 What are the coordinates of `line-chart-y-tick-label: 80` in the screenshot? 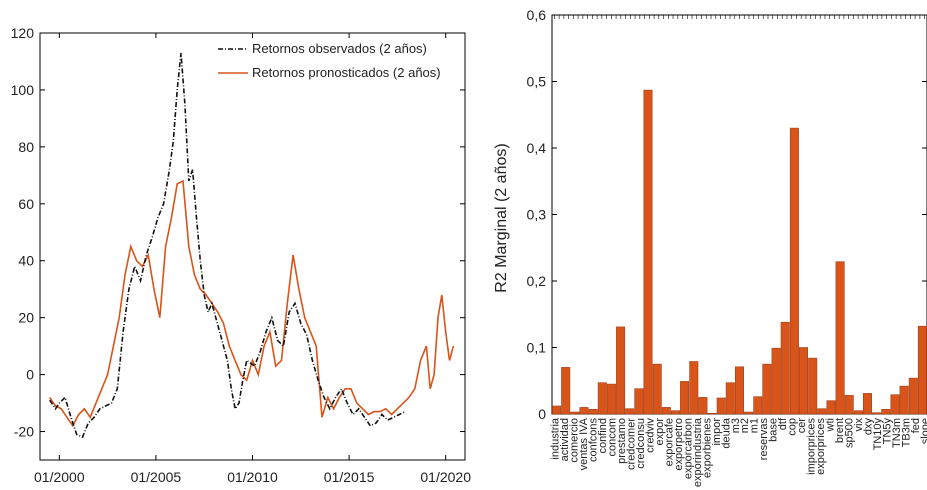 It's located at (26, 147).